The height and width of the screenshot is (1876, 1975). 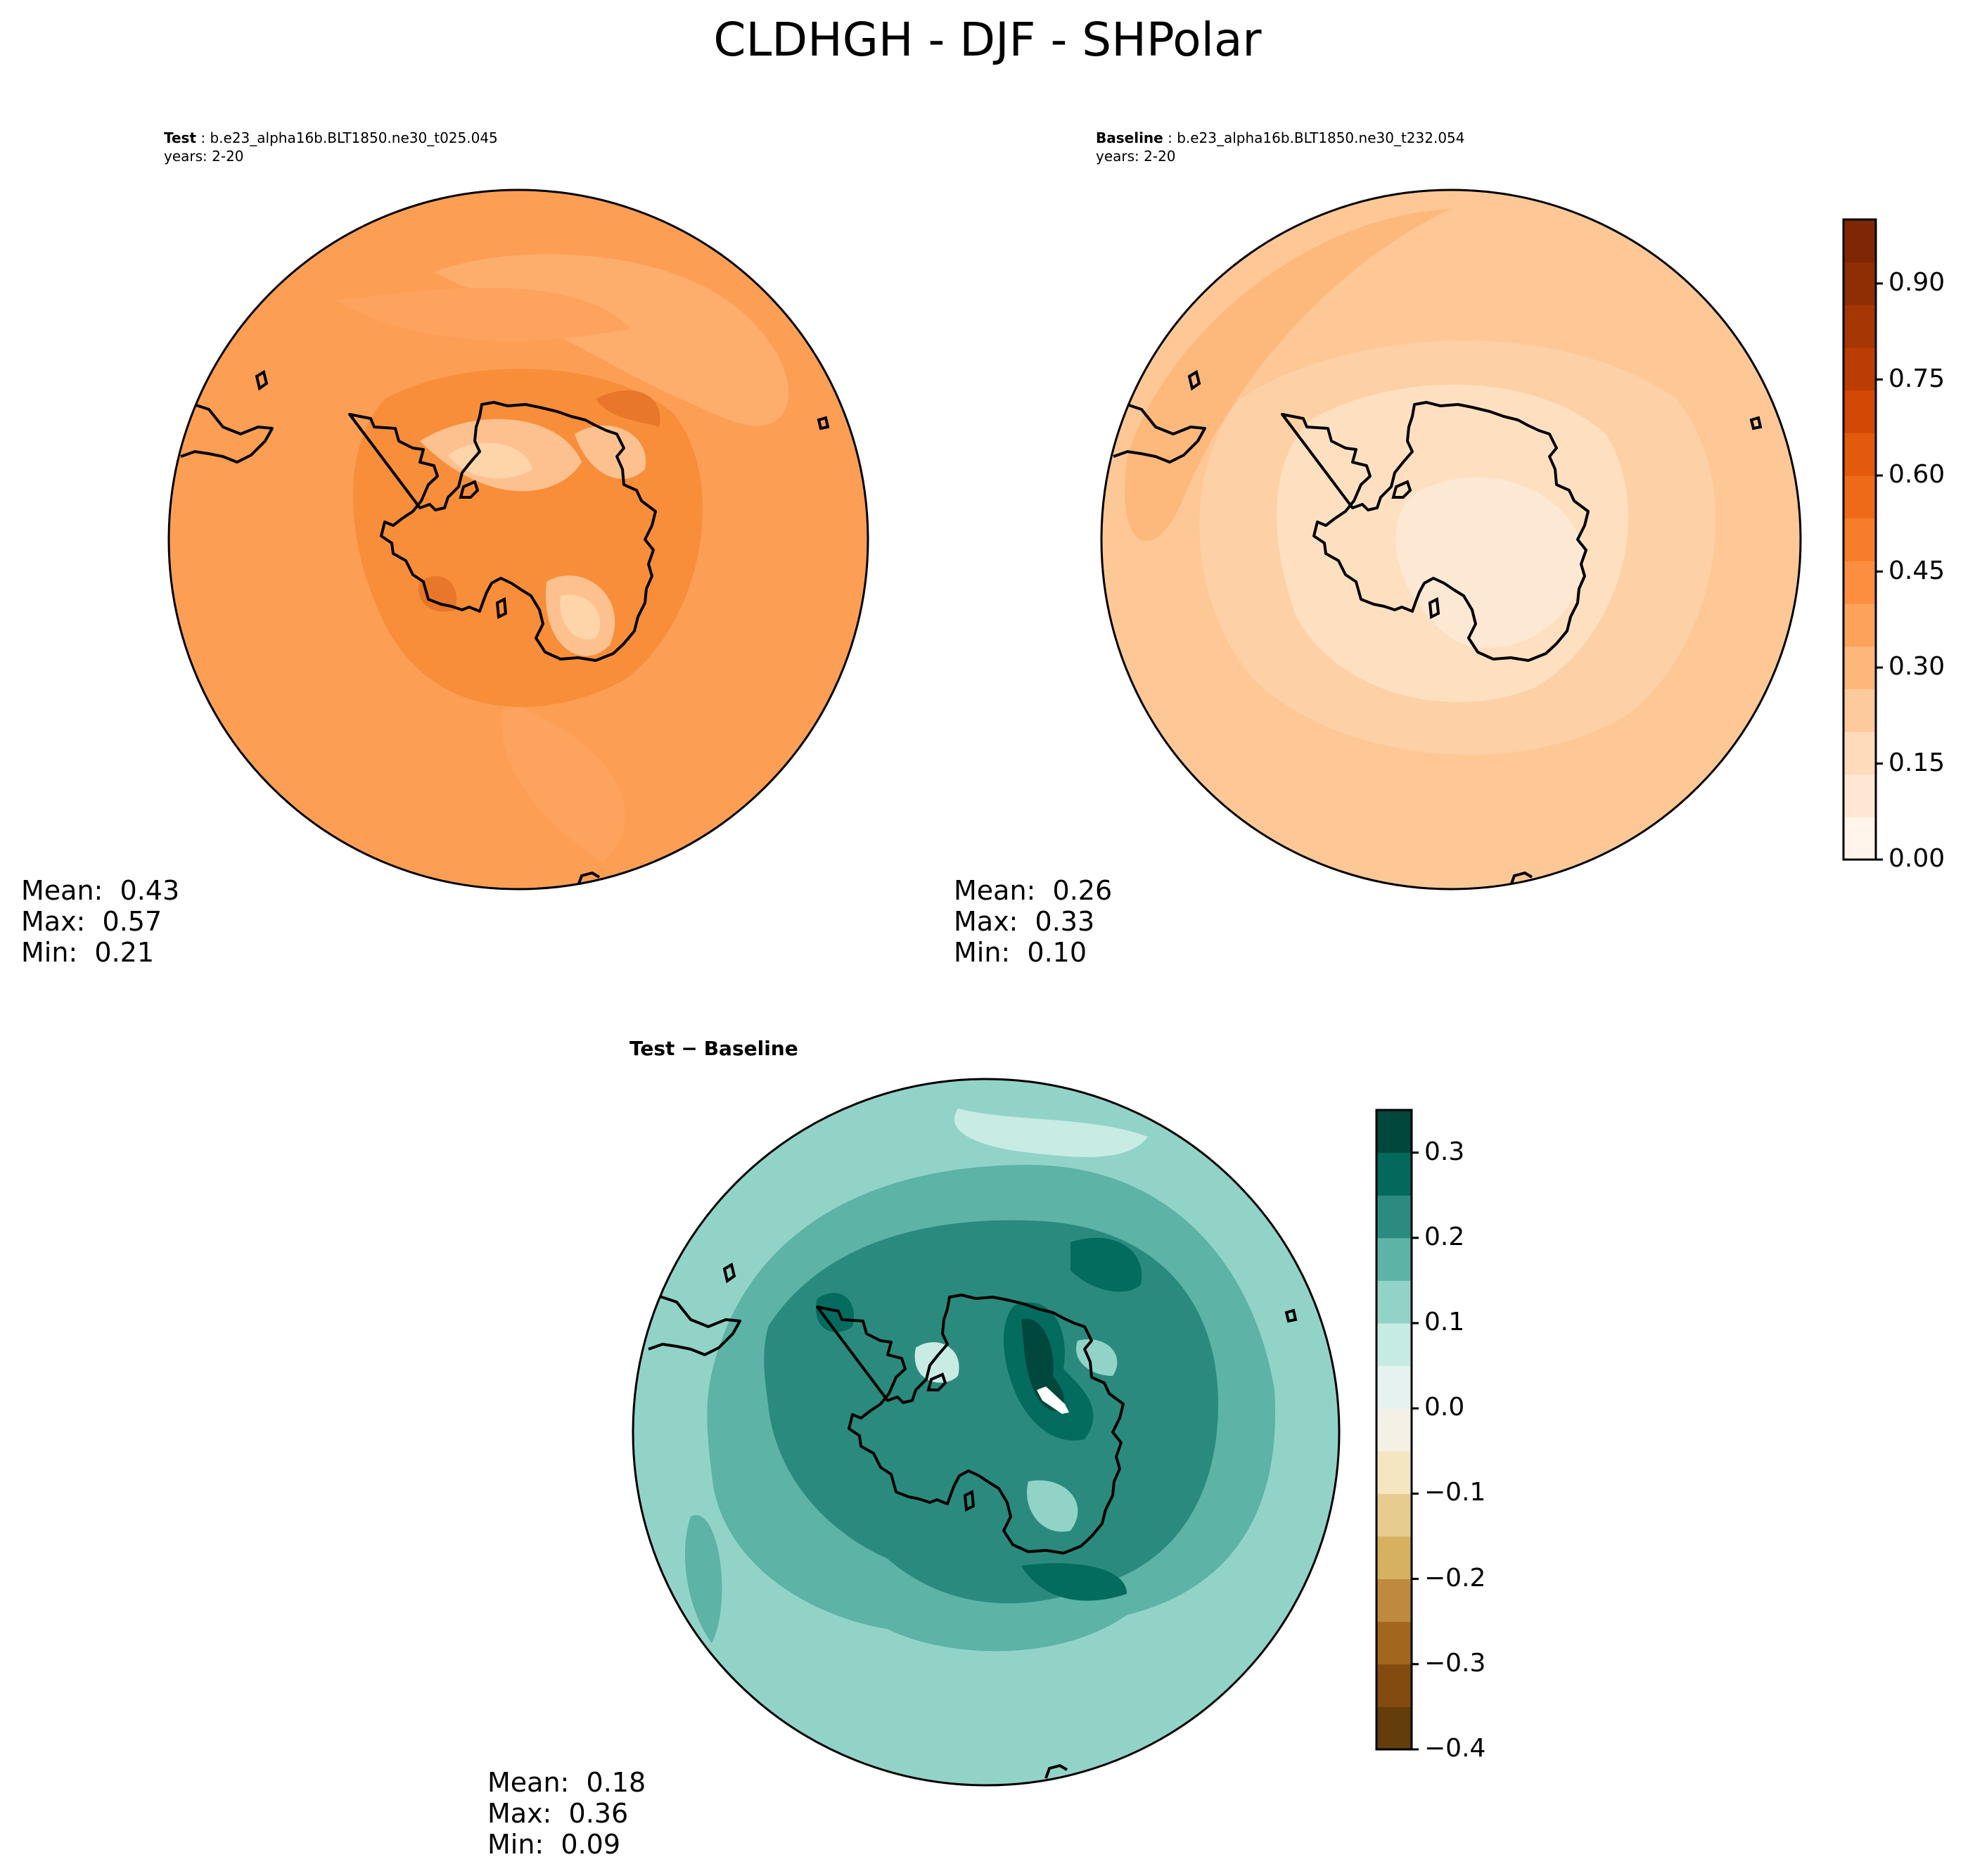 I want to click on baseline-min-label: Min:, so click(x=982, y=952).